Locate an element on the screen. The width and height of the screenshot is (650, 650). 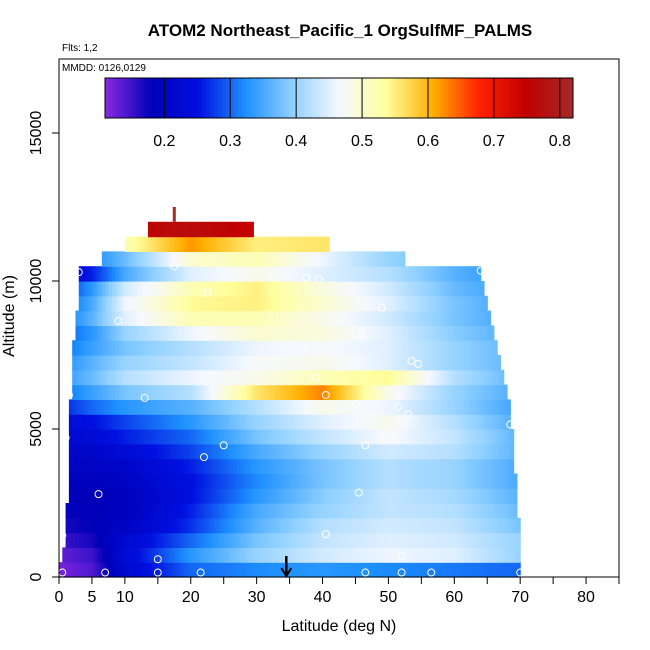
y-tick-label: 5000 is located at coordinates (36, 429).